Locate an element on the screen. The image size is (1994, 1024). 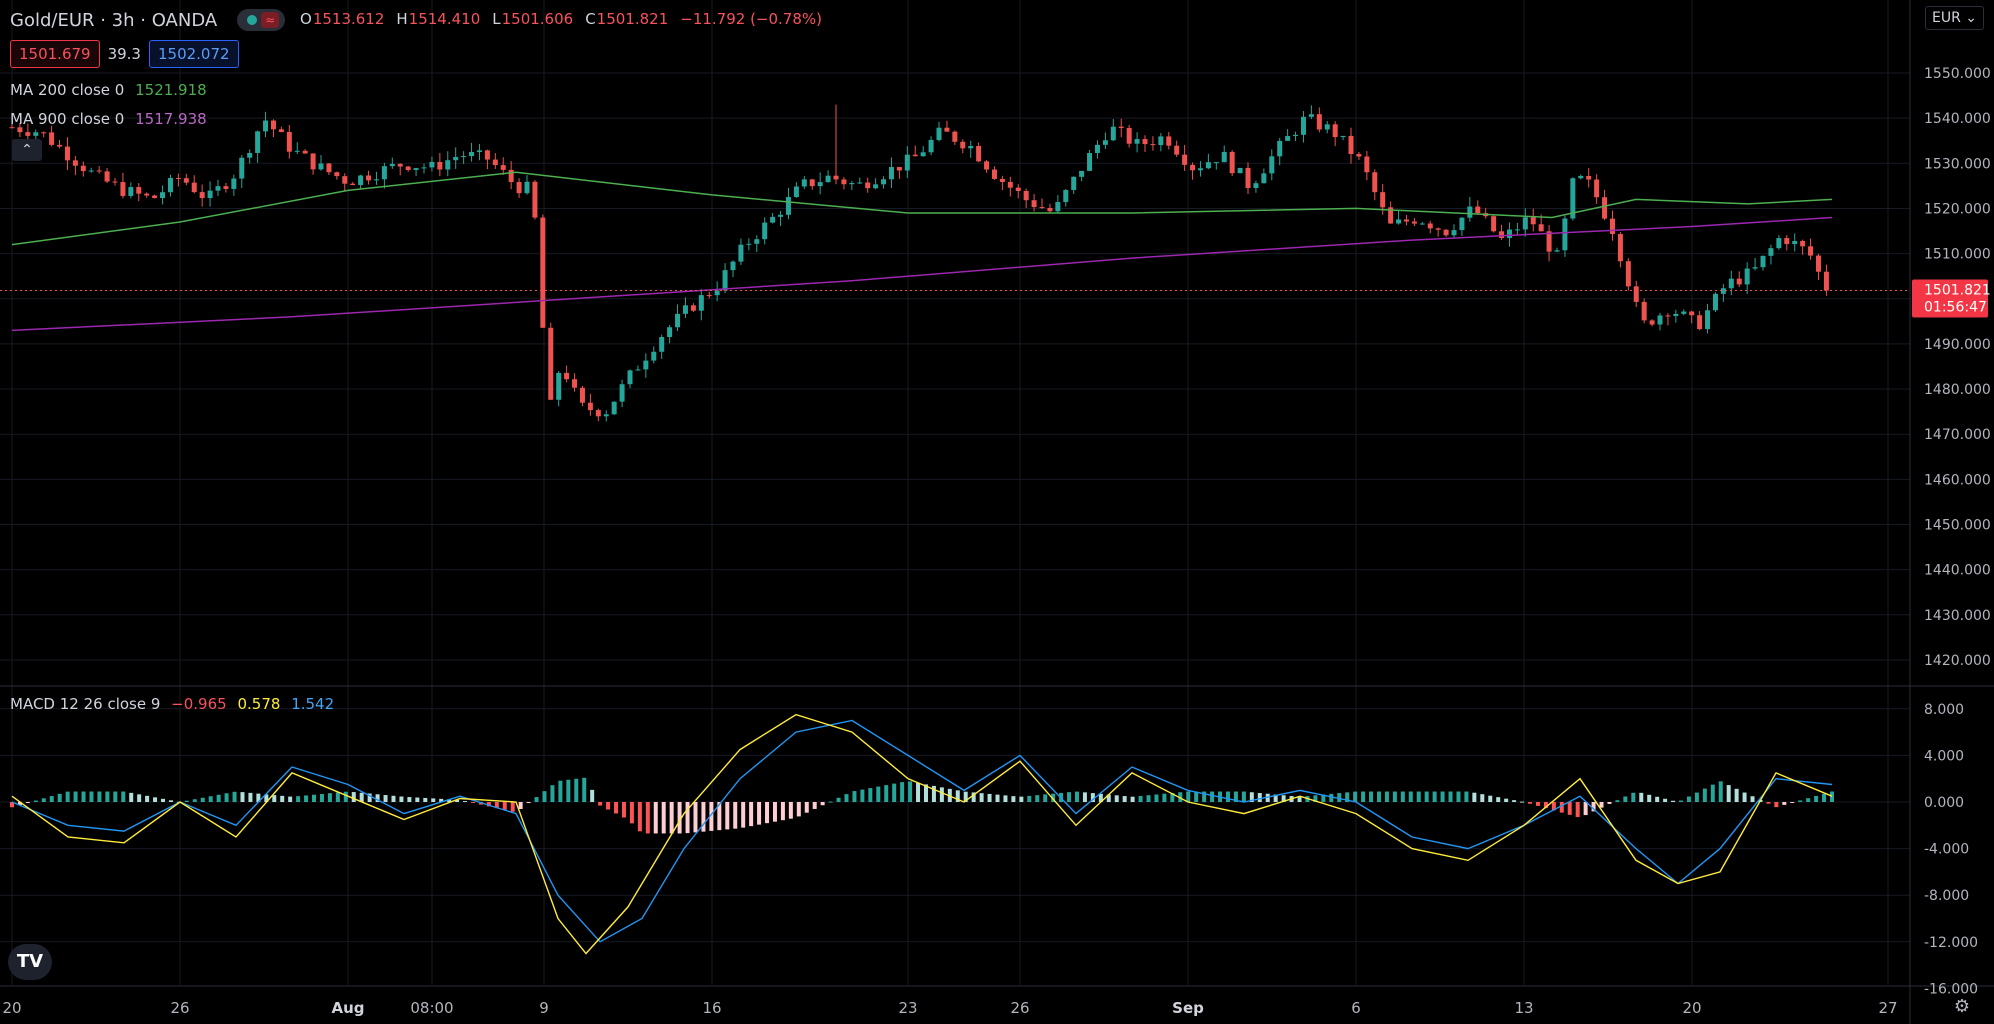
market-status-toggle: ≈ is located at coordinates (261, 20).